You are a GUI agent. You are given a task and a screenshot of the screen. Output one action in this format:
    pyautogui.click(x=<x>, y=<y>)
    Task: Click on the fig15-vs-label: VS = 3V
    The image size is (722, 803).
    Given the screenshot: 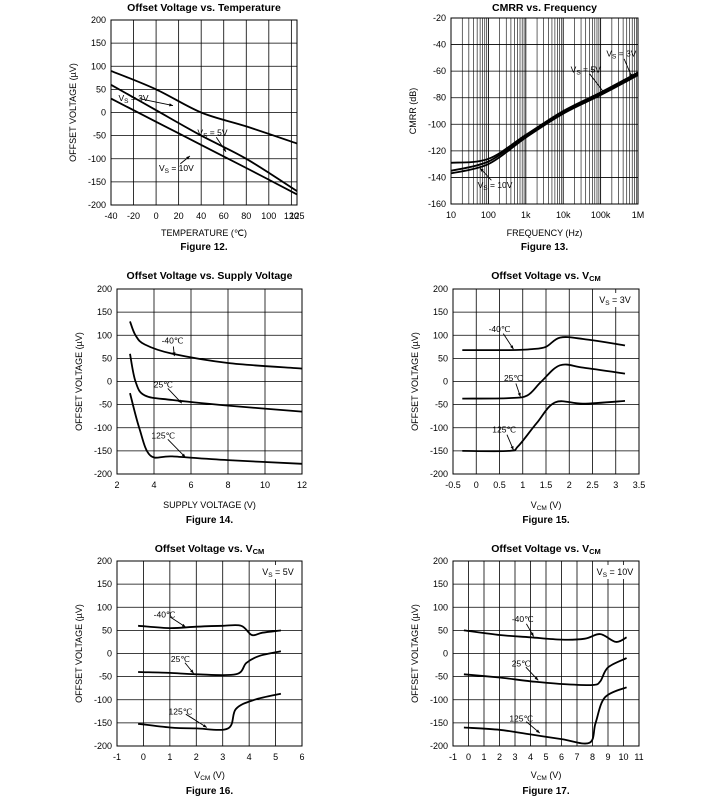 What is the action you would take?
    pyautogui.click(x=615, y=301)
    